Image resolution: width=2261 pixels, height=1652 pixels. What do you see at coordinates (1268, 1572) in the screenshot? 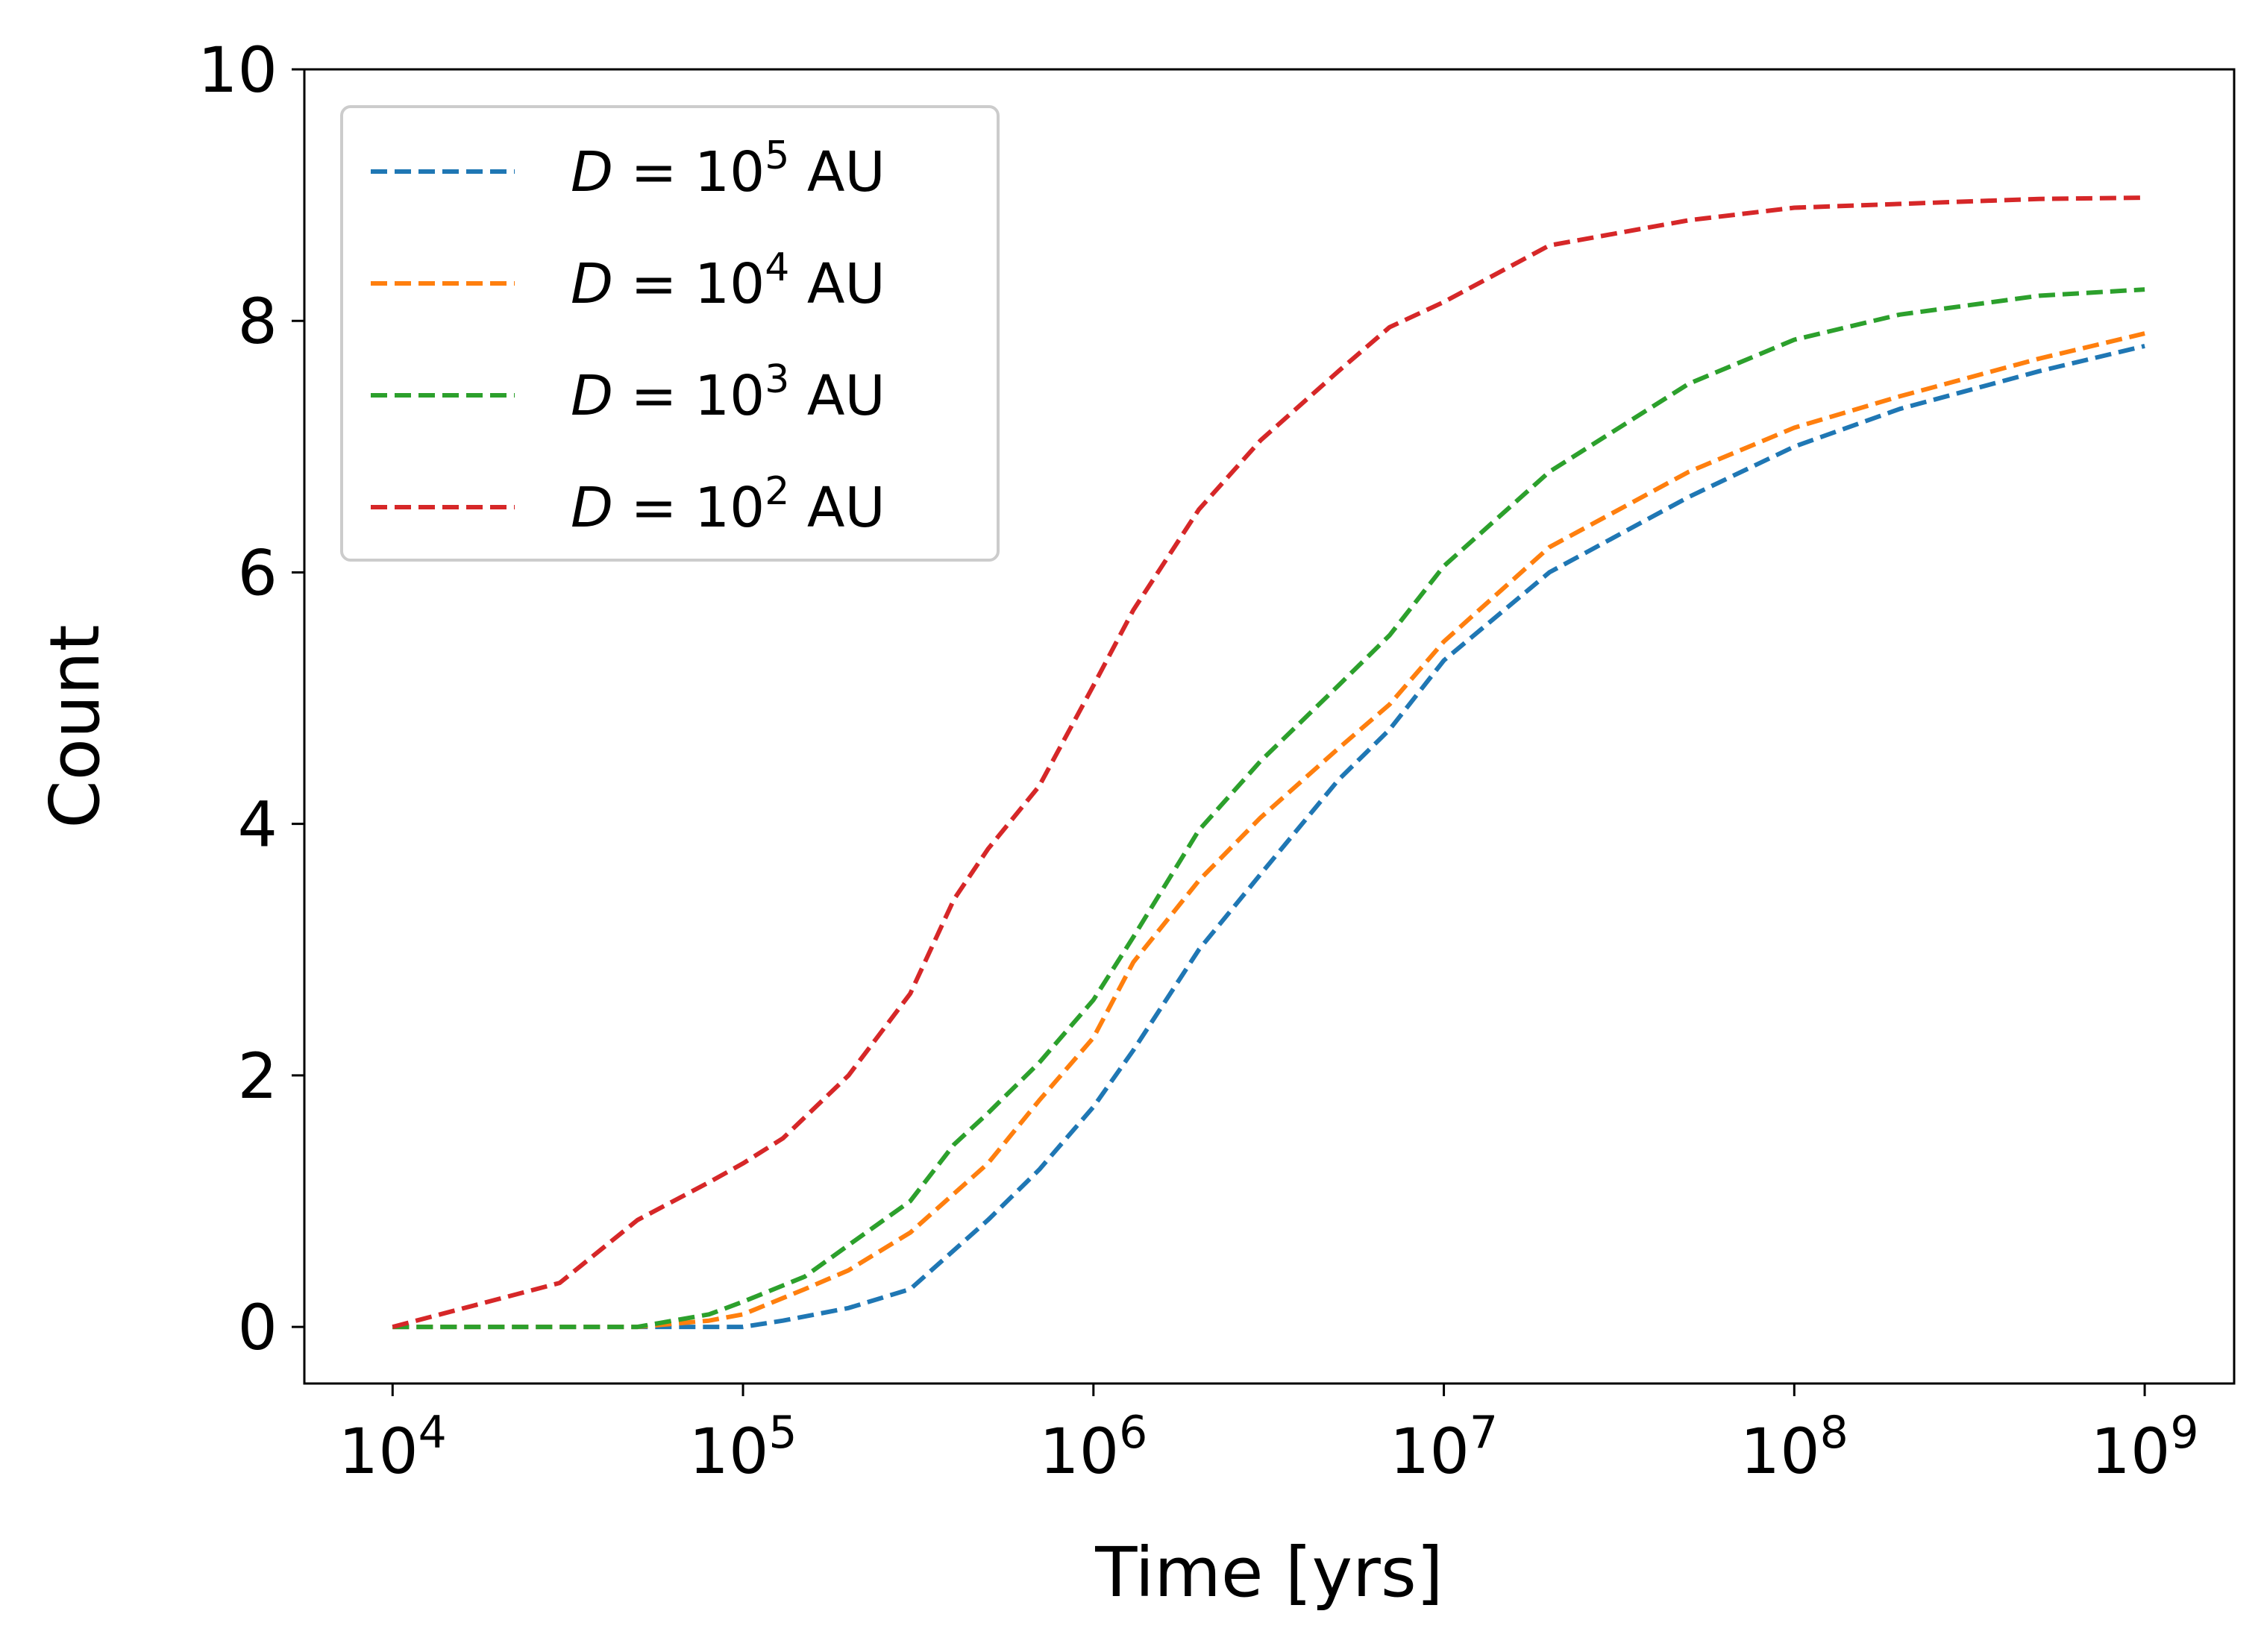
I see `x-axis-title: Time [yrs]` at bounding box center [1268, 1572].